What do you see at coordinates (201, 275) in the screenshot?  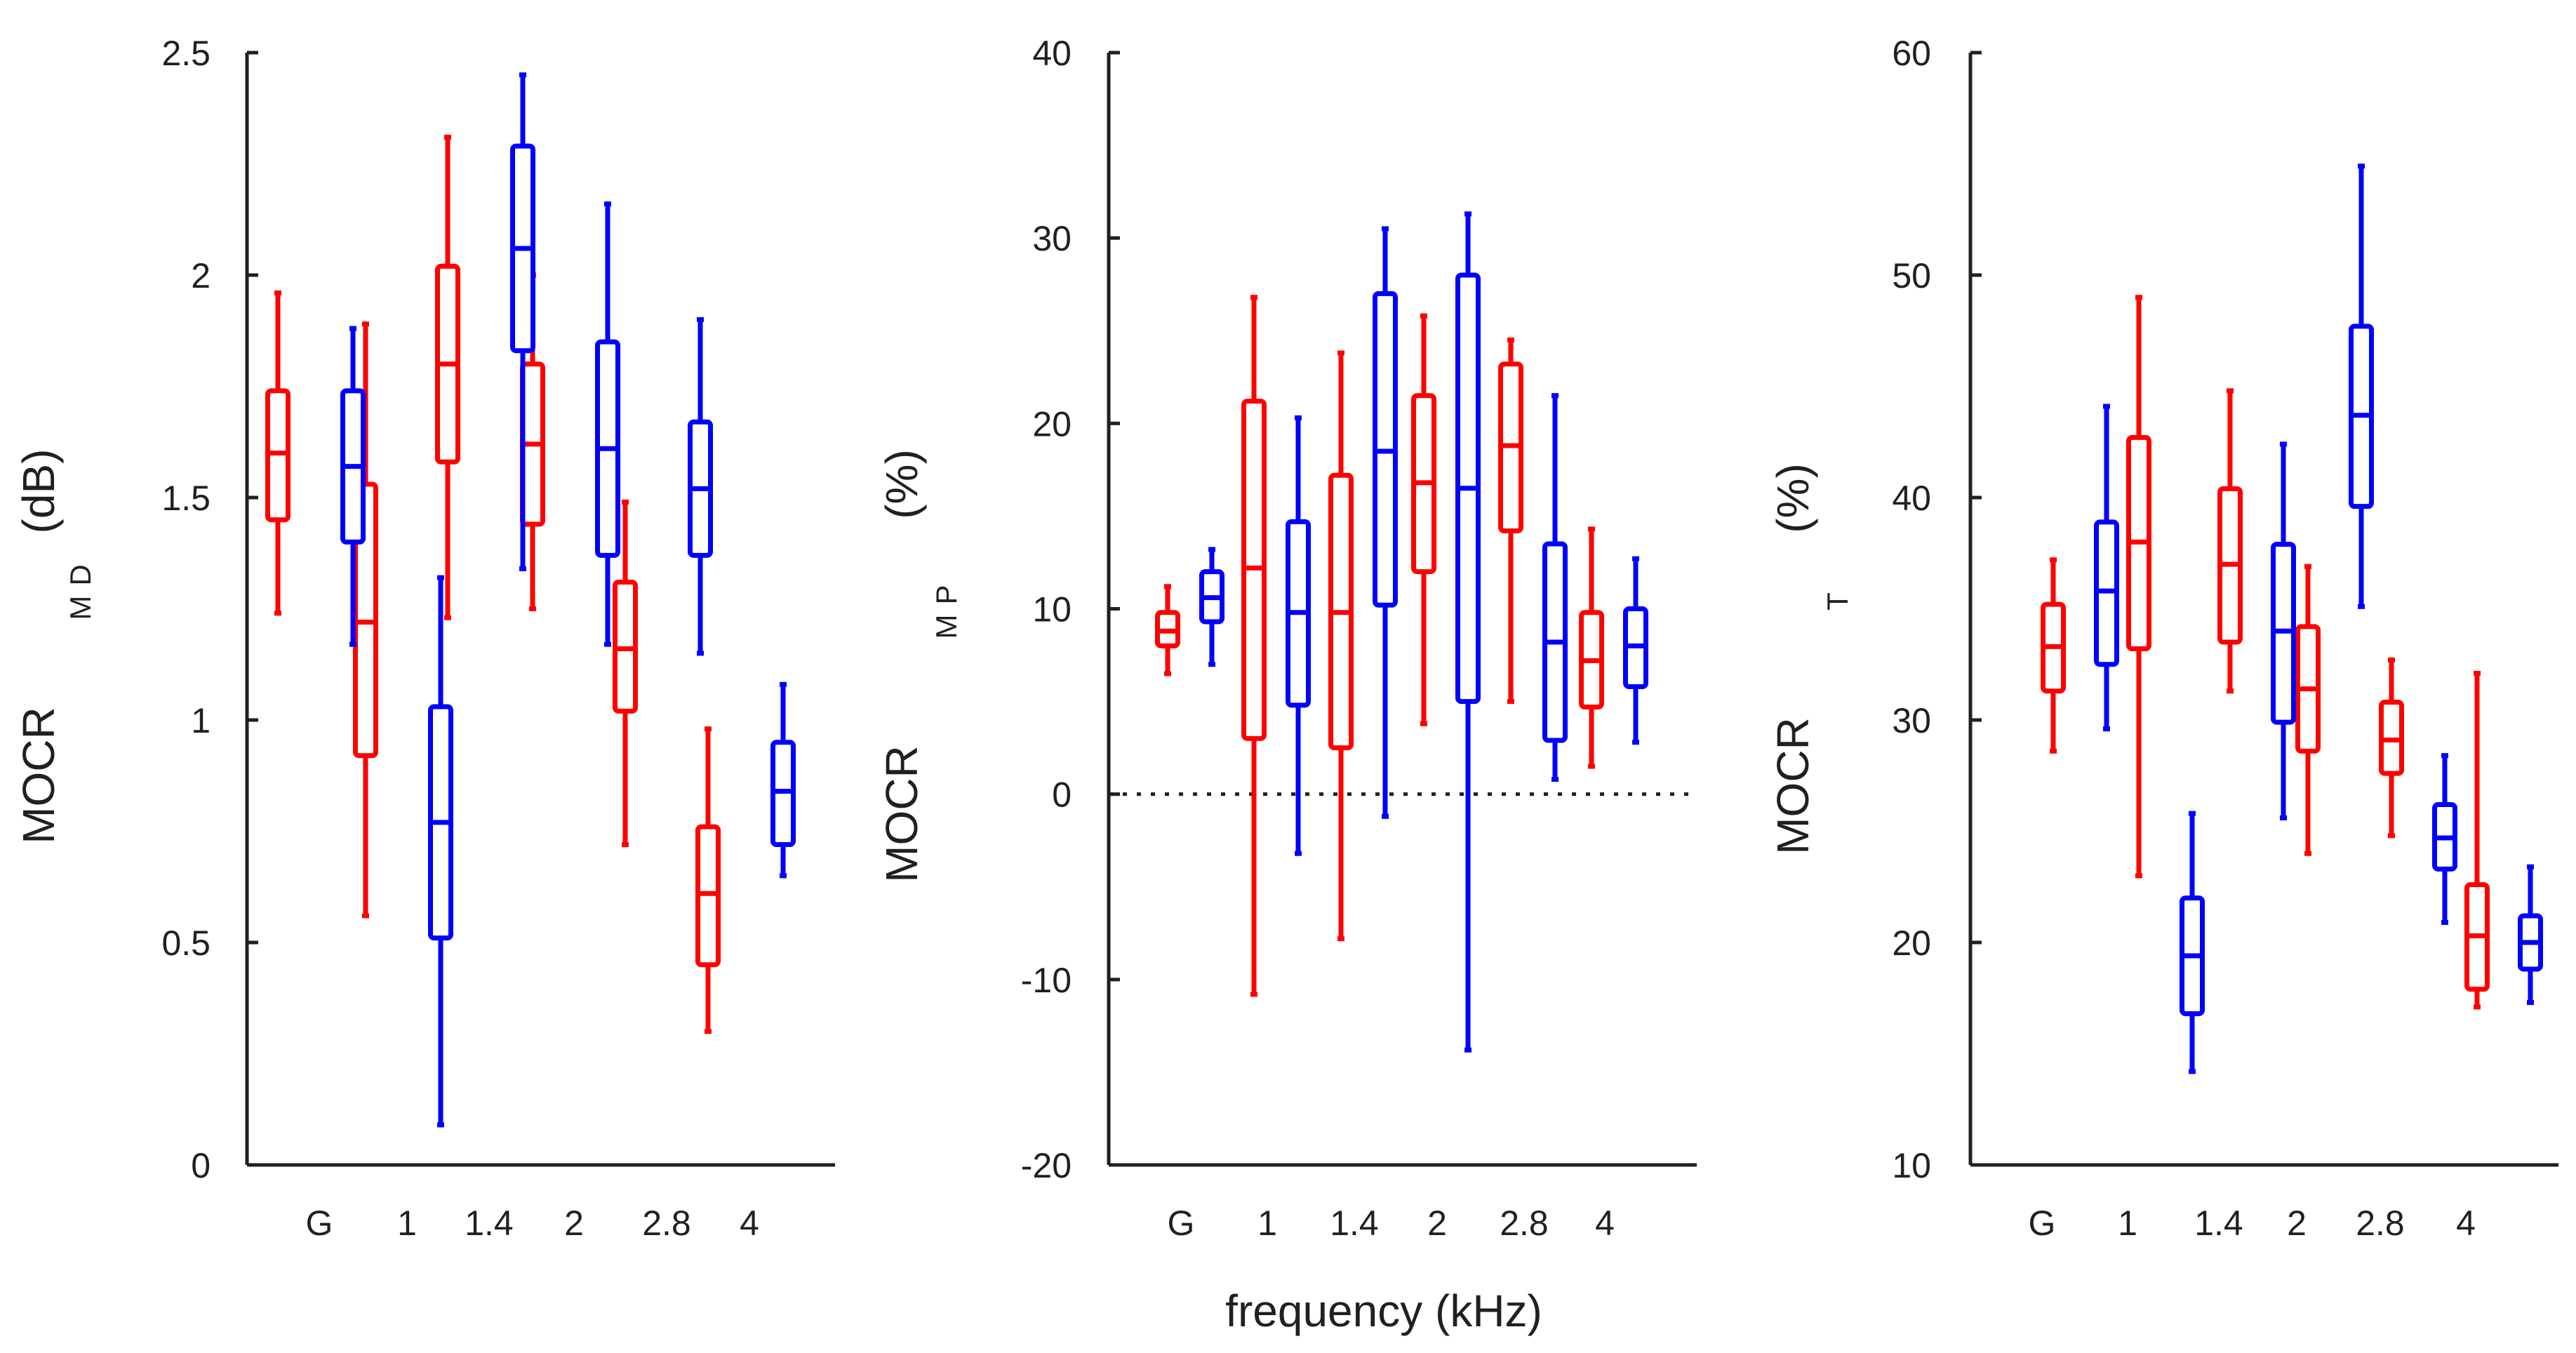 I see `y-tick-label: 2` at bounding box center [201, 275].